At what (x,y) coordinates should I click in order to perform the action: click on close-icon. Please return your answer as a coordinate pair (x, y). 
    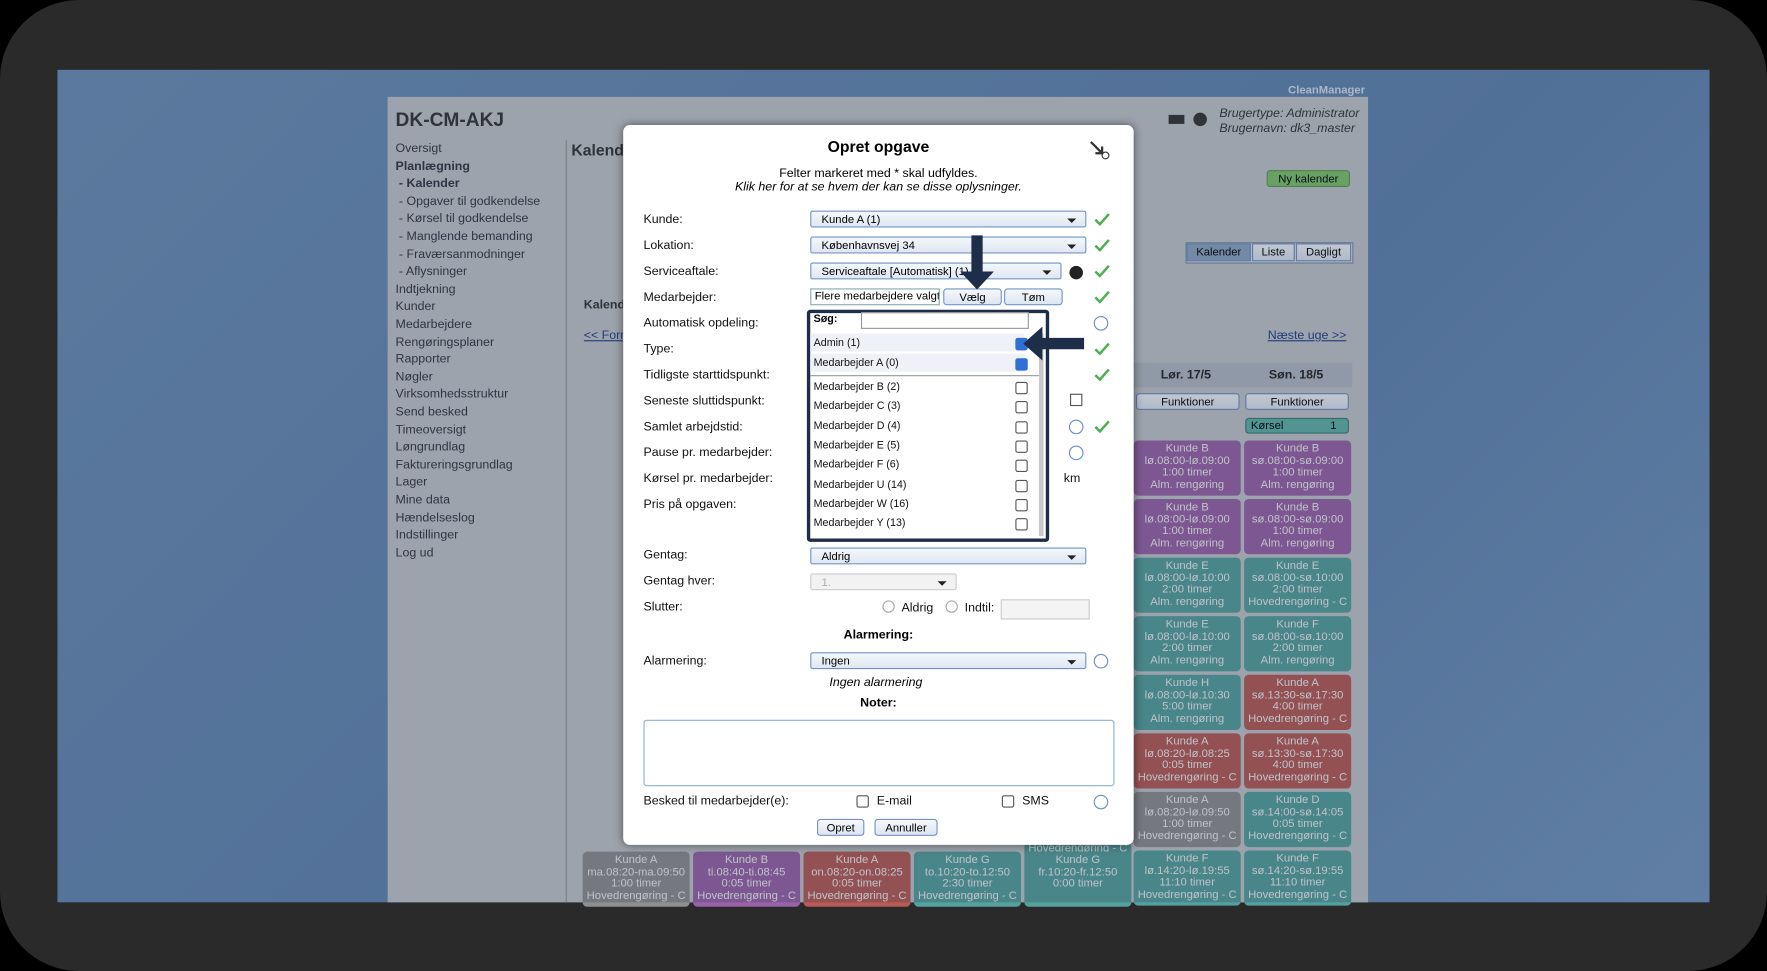
    Looking at the image, I should click on (1100, 150).